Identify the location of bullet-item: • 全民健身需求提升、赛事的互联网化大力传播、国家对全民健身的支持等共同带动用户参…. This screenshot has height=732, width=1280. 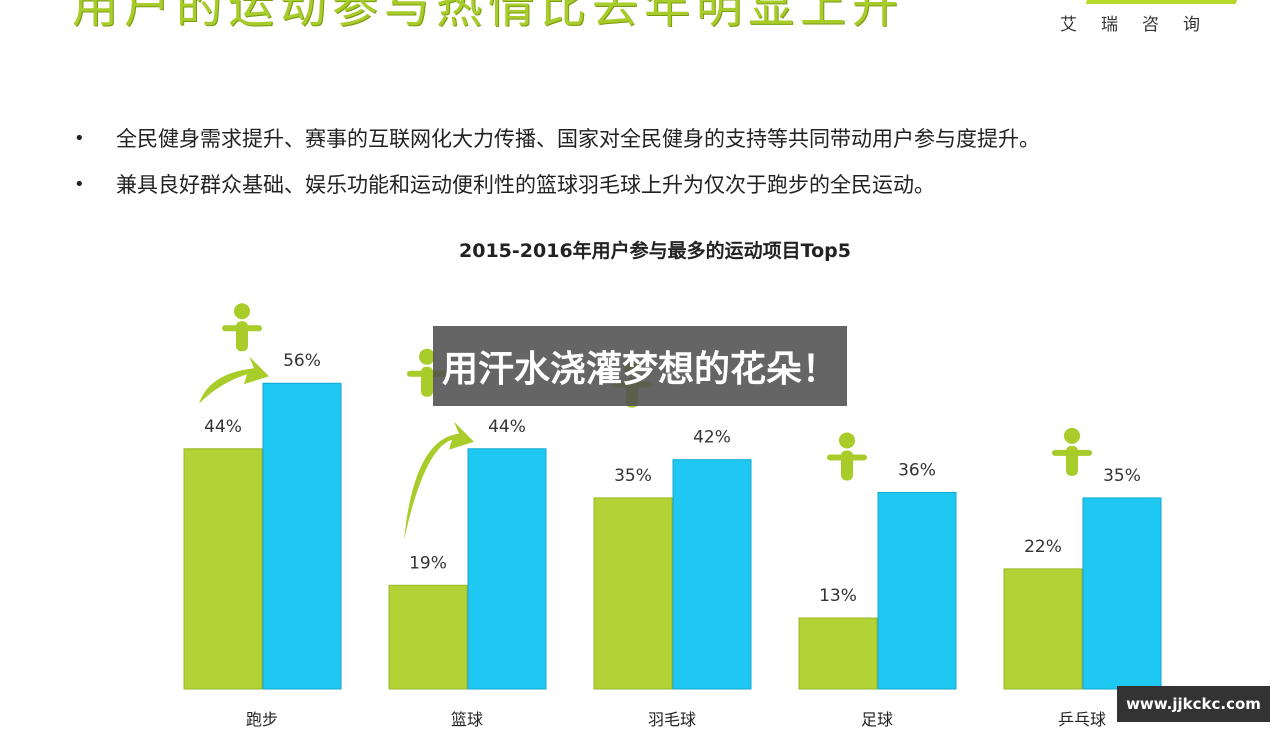
(557, 138).